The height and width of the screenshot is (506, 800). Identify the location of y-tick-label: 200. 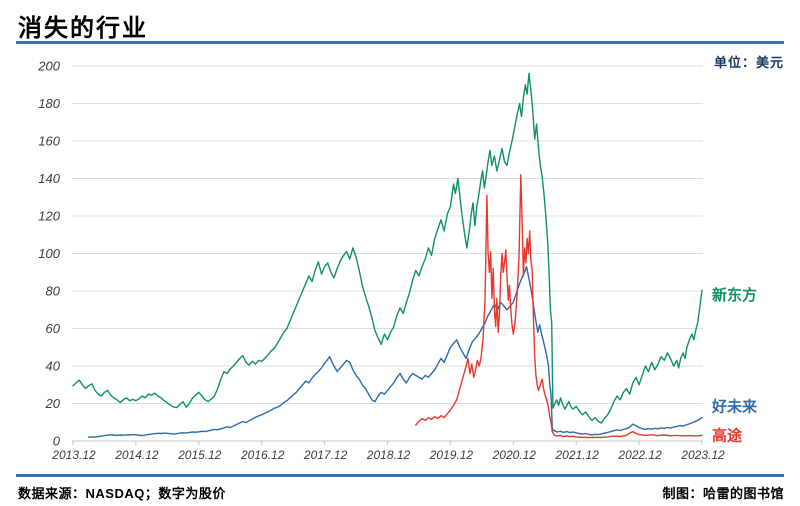
(48, 66).